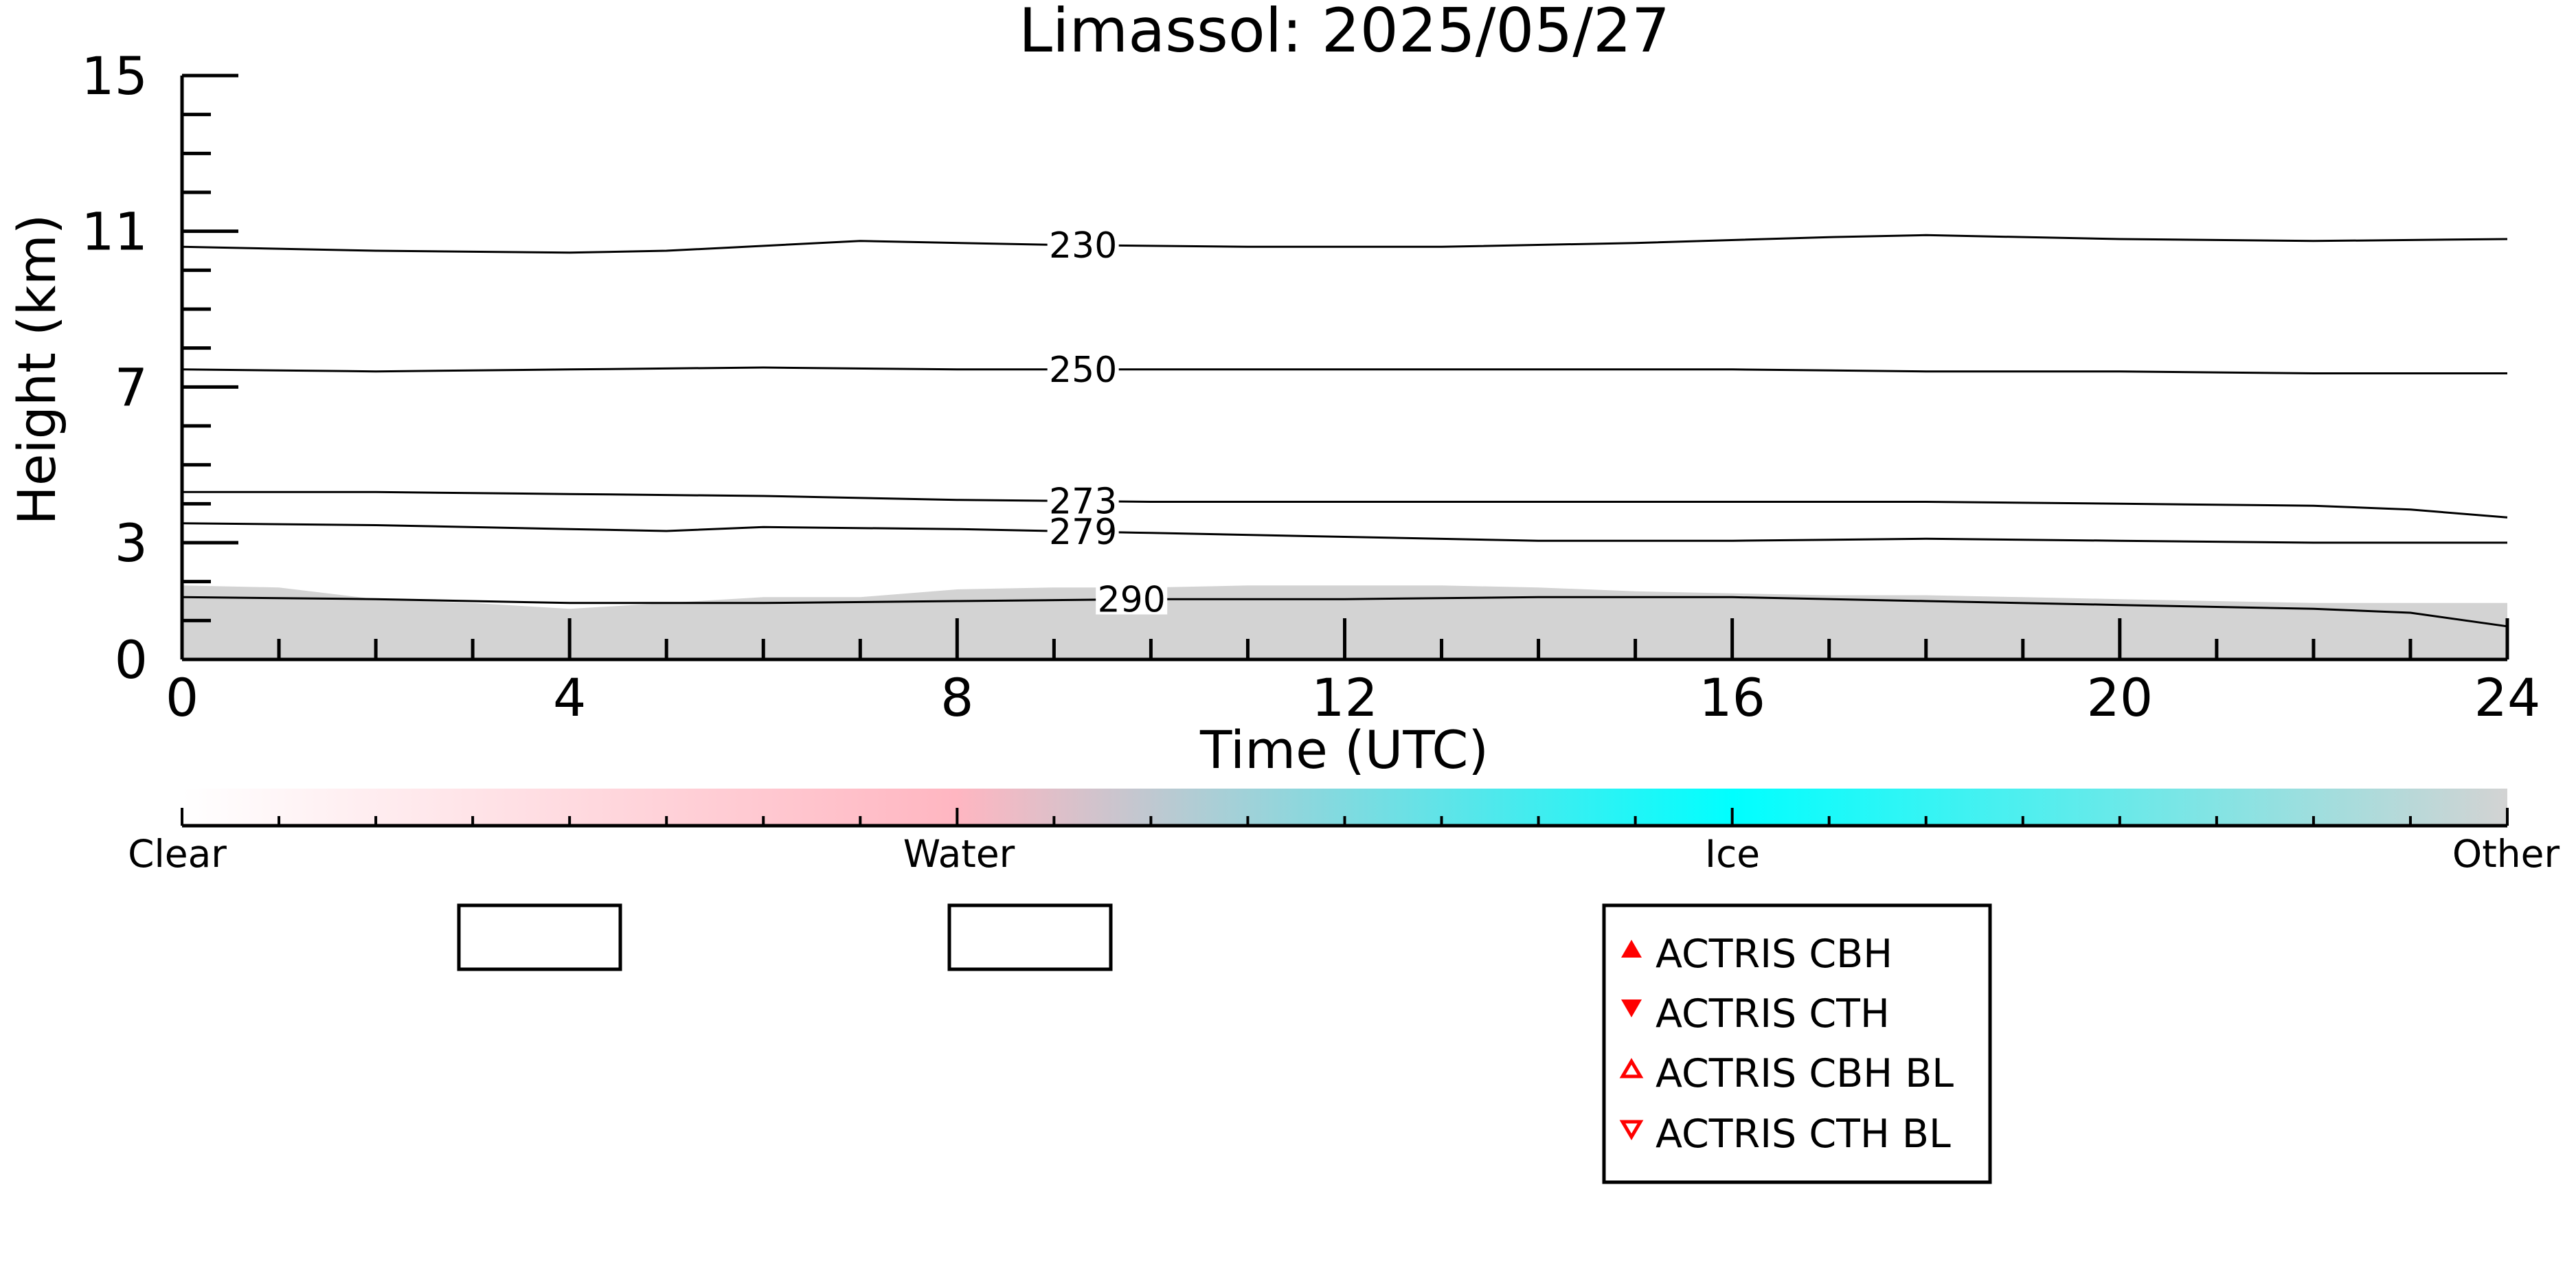  What do you see at coordinates (36, 370) in the screenshot?
I see `y-axis-label: Height (km)` at bounding box center [36, 370].